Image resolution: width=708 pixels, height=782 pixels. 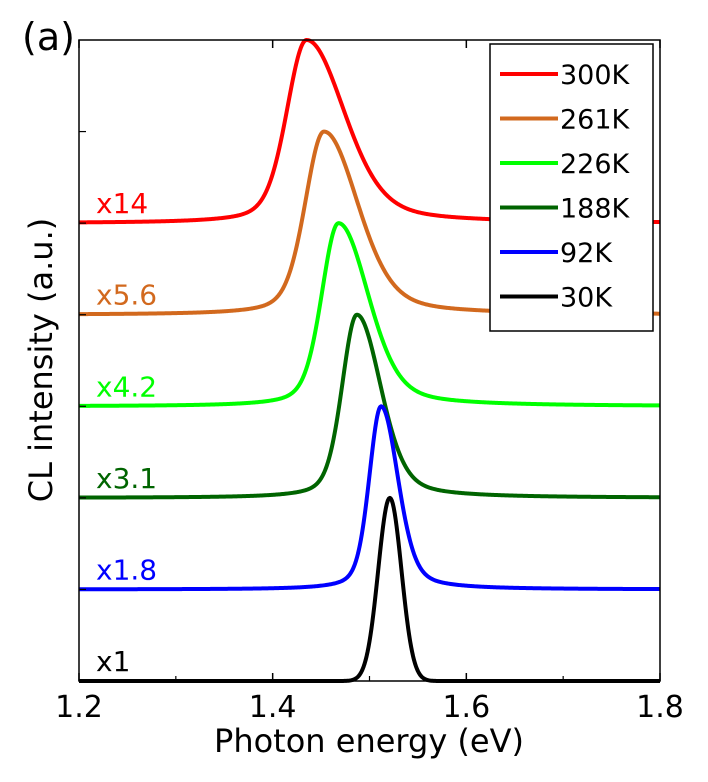 I want to click on scale-label-261K: x5.6, so click(x=126, y=295).